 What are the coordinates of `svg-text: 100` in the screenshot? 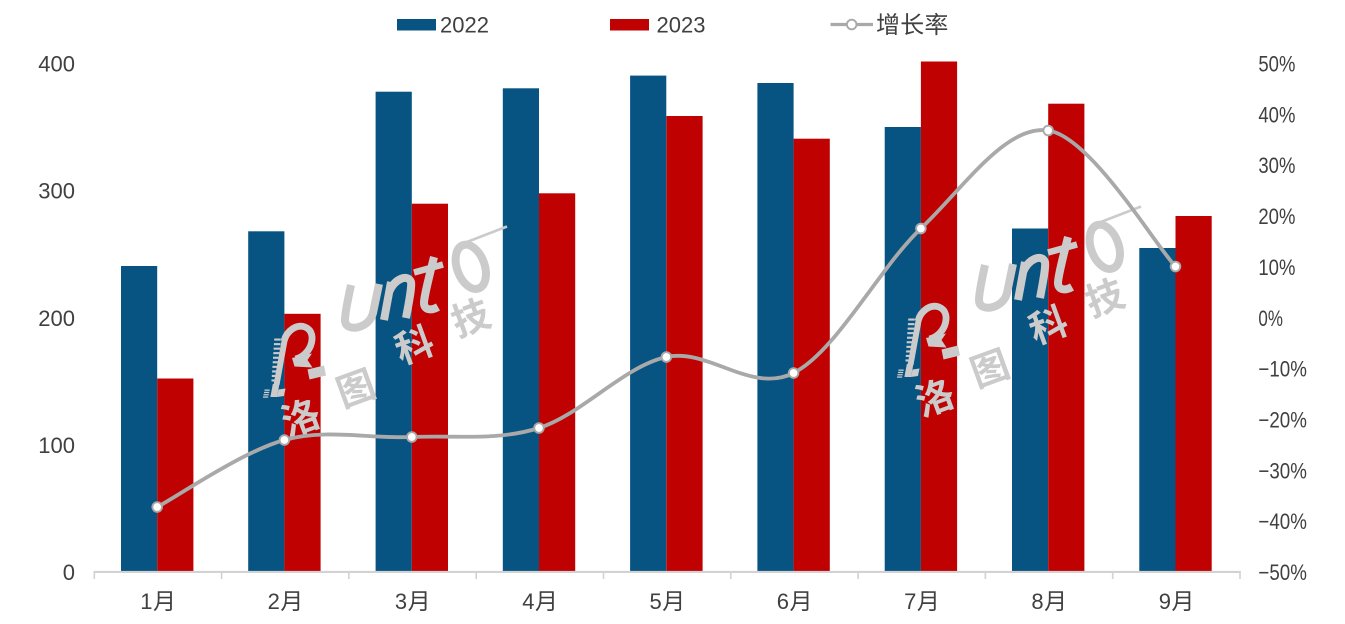 It's located at (56, 445).